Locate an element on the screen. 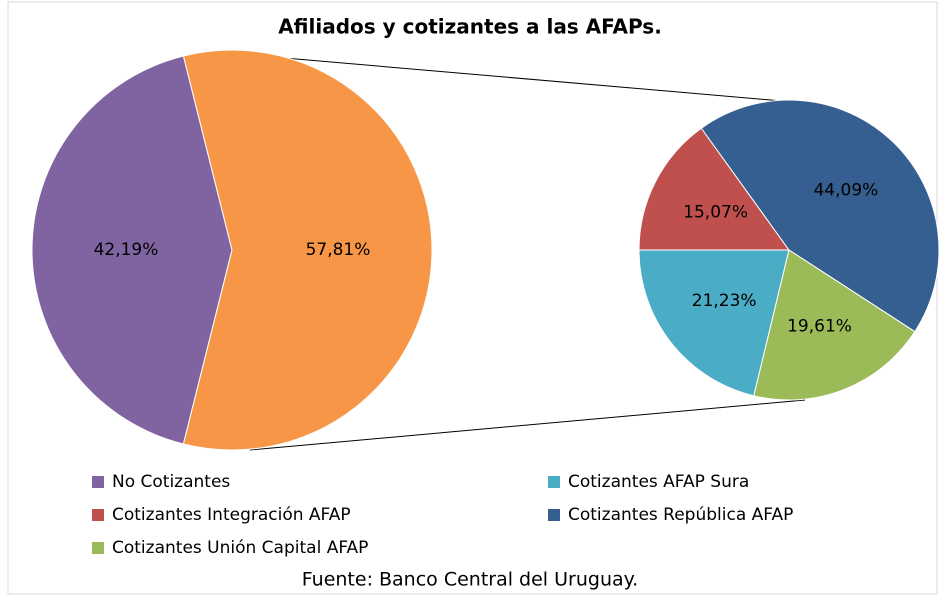  data-label: 21,23% is located at coordinates (724, 301).